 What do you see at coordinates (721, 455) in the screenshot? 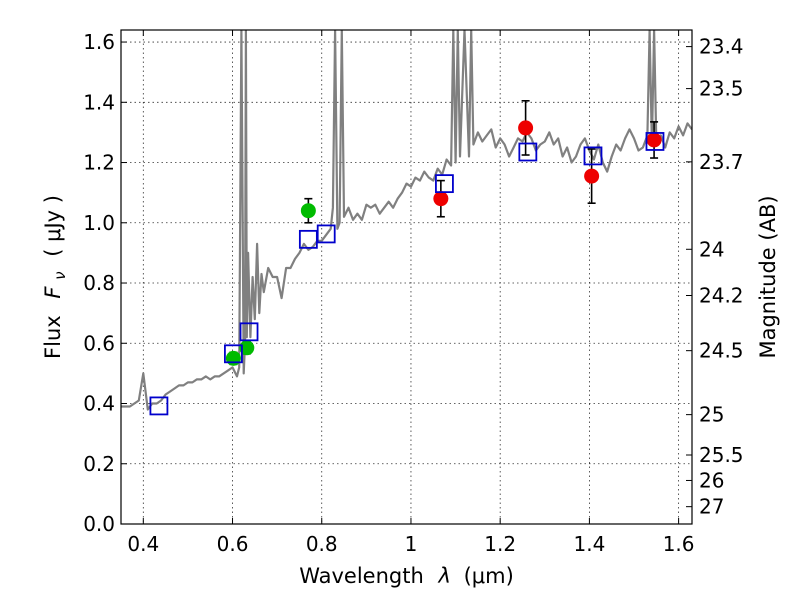
I see `magnitude-tick-label: 25.5` at bounding box center [721, 455].